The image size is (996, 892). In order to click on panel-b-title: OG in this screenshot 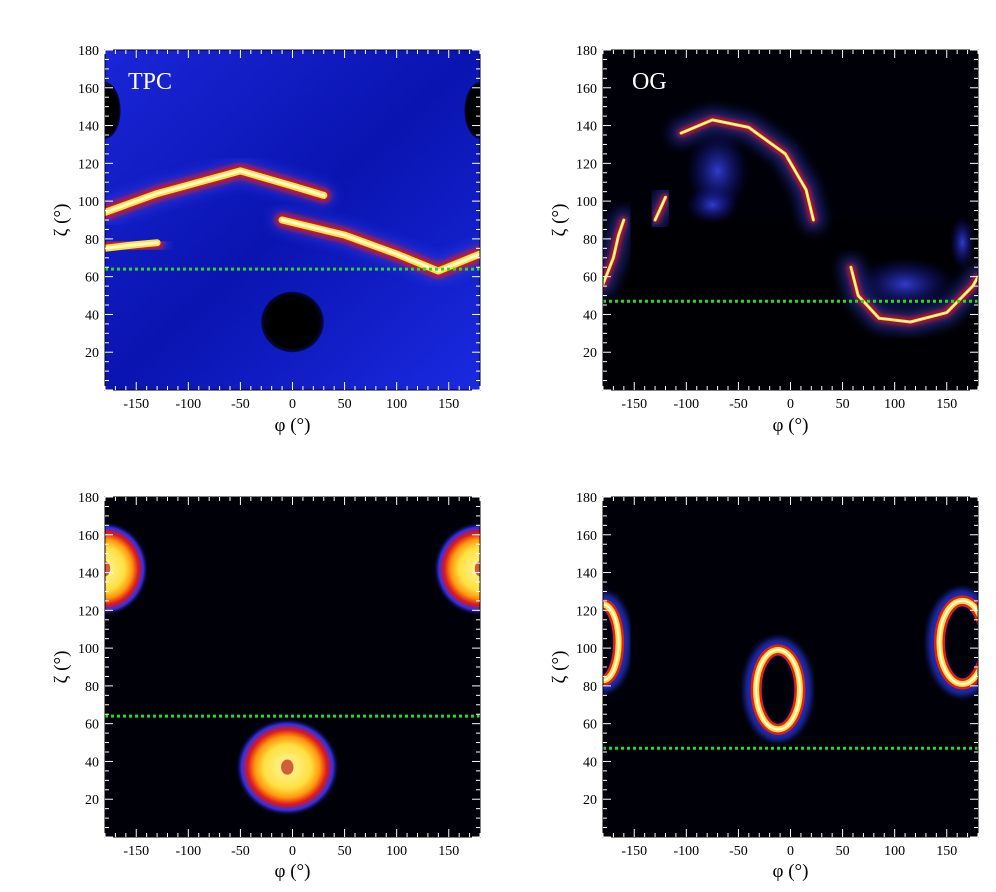, I will do `click(649, 82)`.